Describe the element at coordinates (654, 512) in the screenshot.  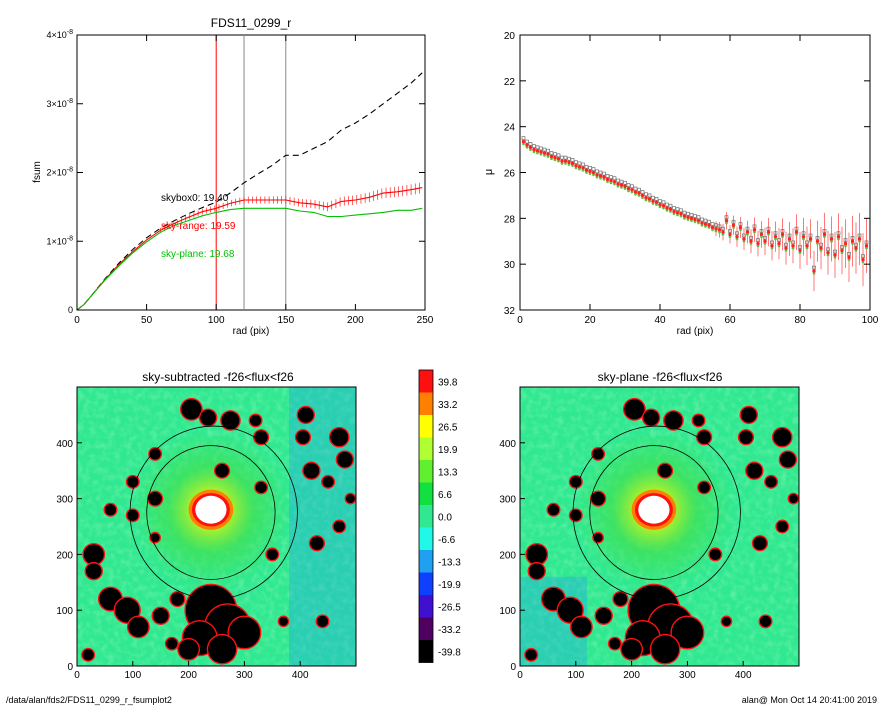
I see `aperture-ring-inner` at that location.